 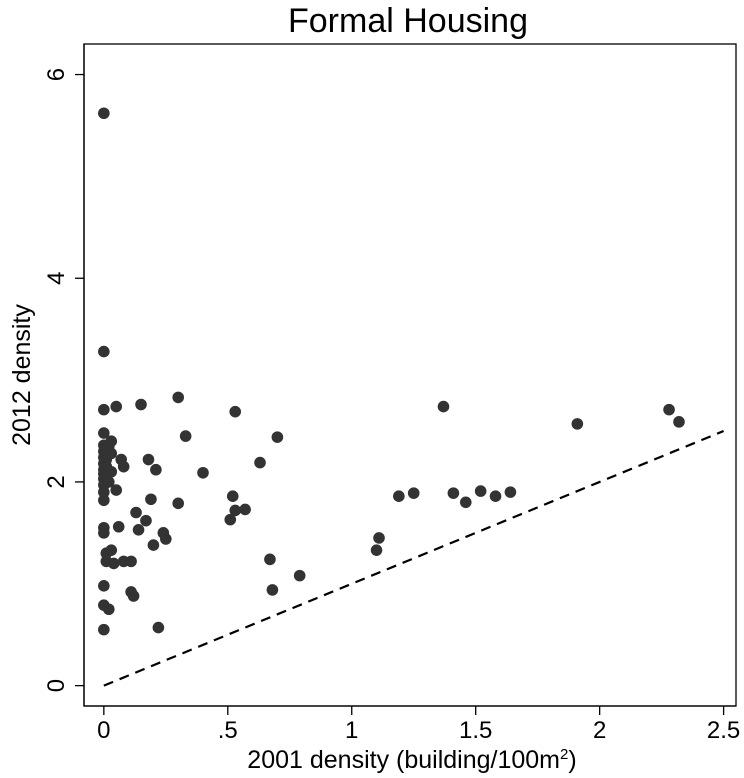 I want to click on y-tick-label: 6, so click(x=56, y=74).